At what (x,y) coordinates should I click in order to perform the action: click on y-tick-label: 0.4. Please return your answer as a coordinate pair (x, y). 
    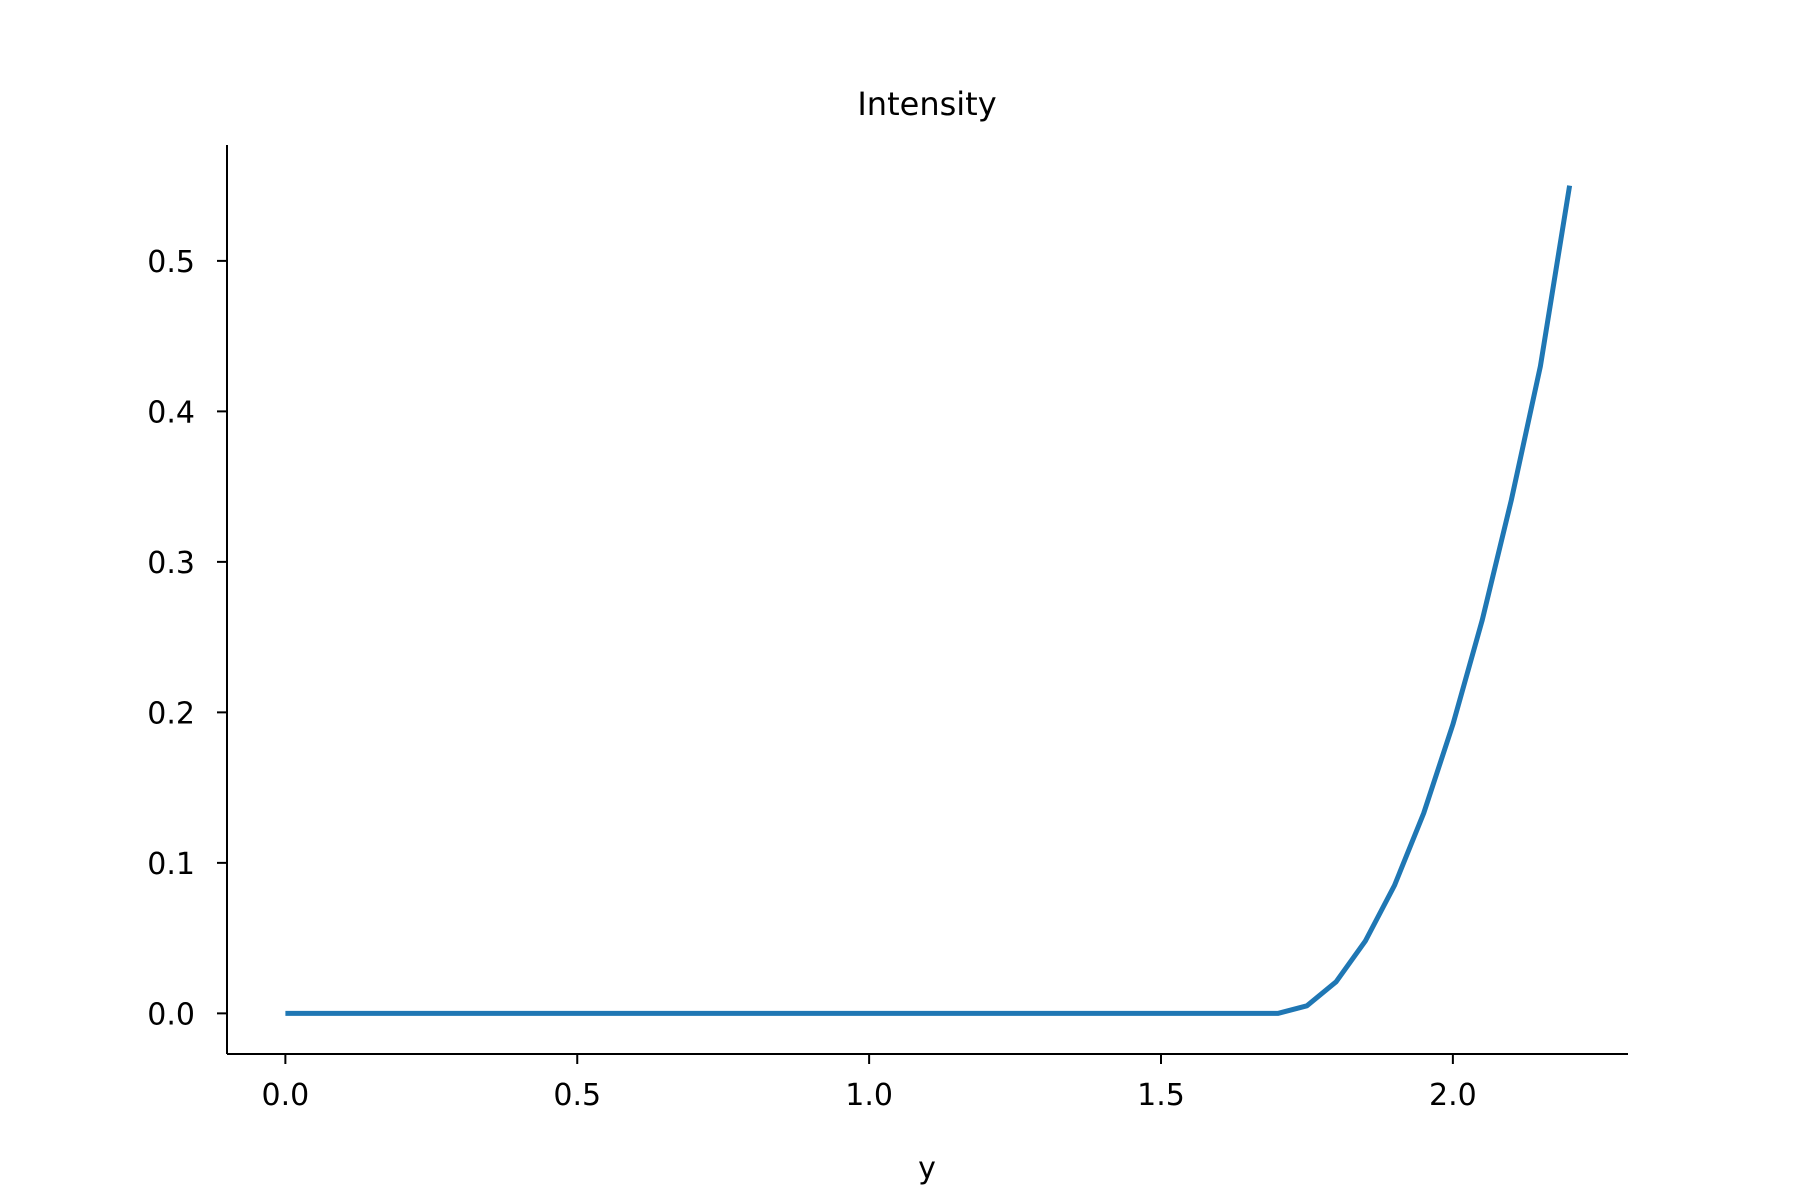
    Looking at the image, I should click on (171, 412).